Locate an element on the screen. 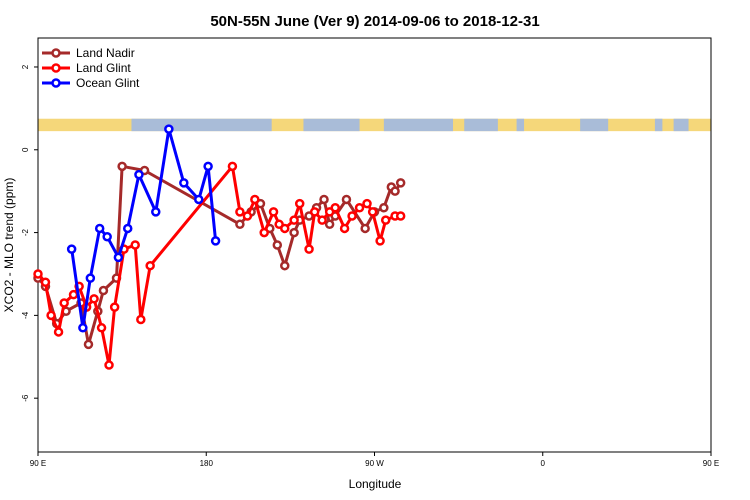  y-tick-label: -4 is located at coordinates (25, 315).